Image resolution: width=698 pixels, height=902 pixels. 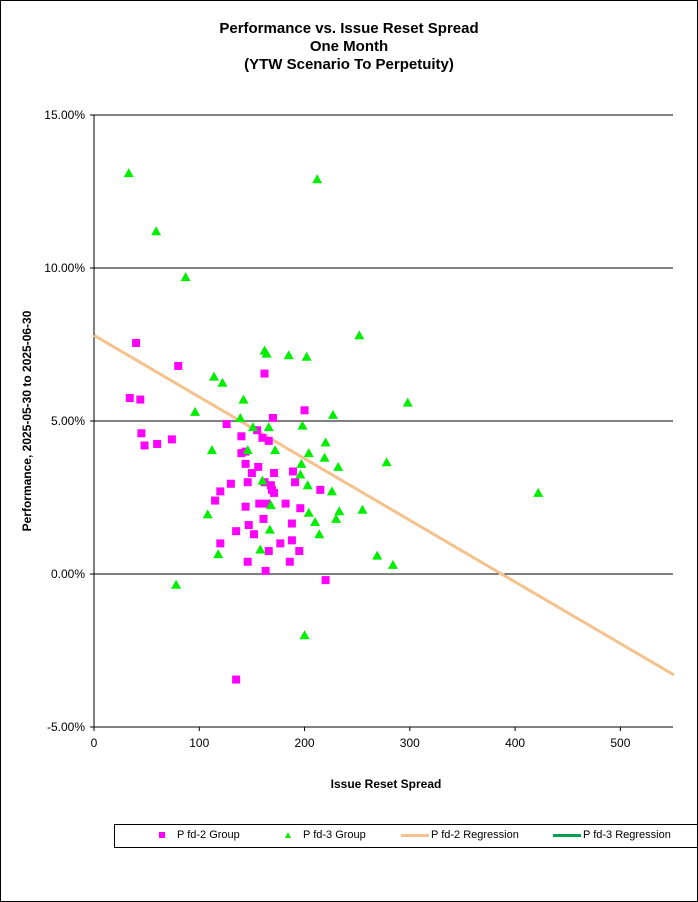 I want to click on chart-title-line-2: One Month, so click(x=349, y=46).